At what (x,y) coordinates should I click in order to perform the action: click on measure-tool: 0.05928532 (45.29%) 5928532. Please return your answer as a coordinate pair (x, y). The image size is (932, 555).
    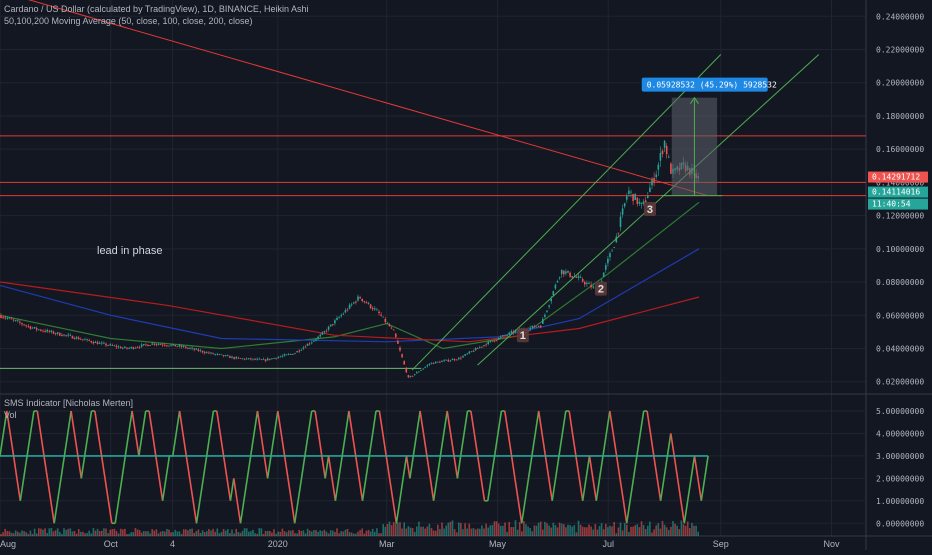
    Looking at the image, I should click on (709, 137).